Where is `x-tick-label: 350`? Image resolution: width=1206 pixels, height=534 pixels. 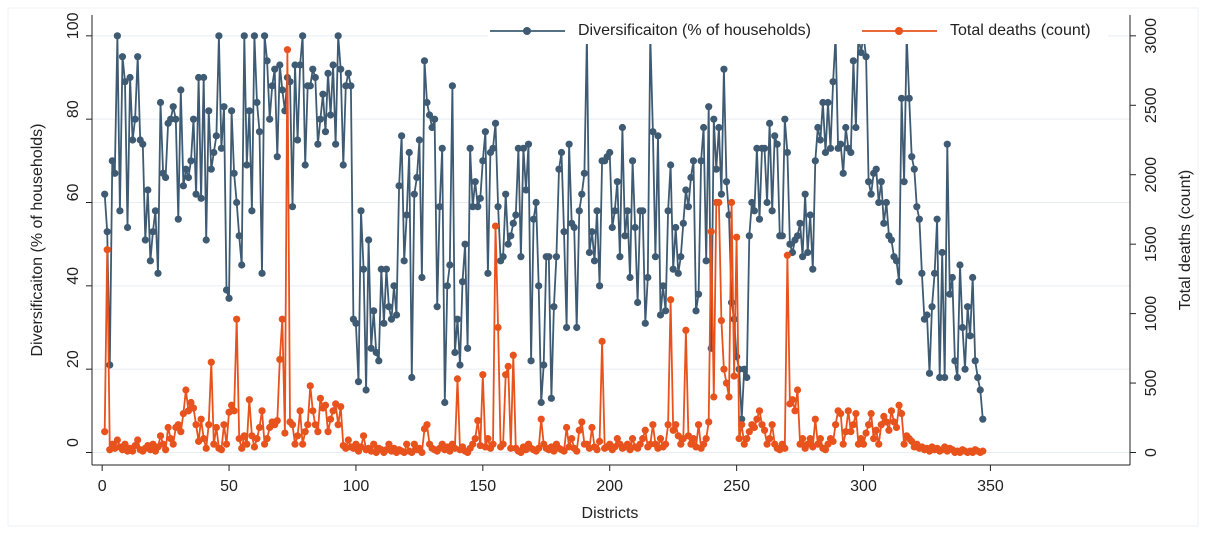 x-tick-label: 350 is located at coordinates (990, 486).